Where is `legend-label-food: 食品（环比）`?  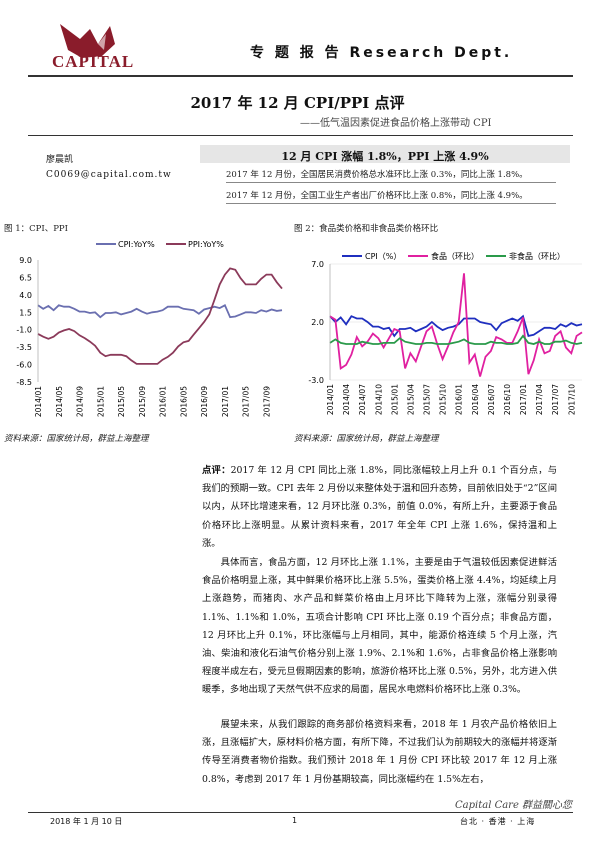
legend-label-food: 食品（环比） is located at coordinates (455, 256).